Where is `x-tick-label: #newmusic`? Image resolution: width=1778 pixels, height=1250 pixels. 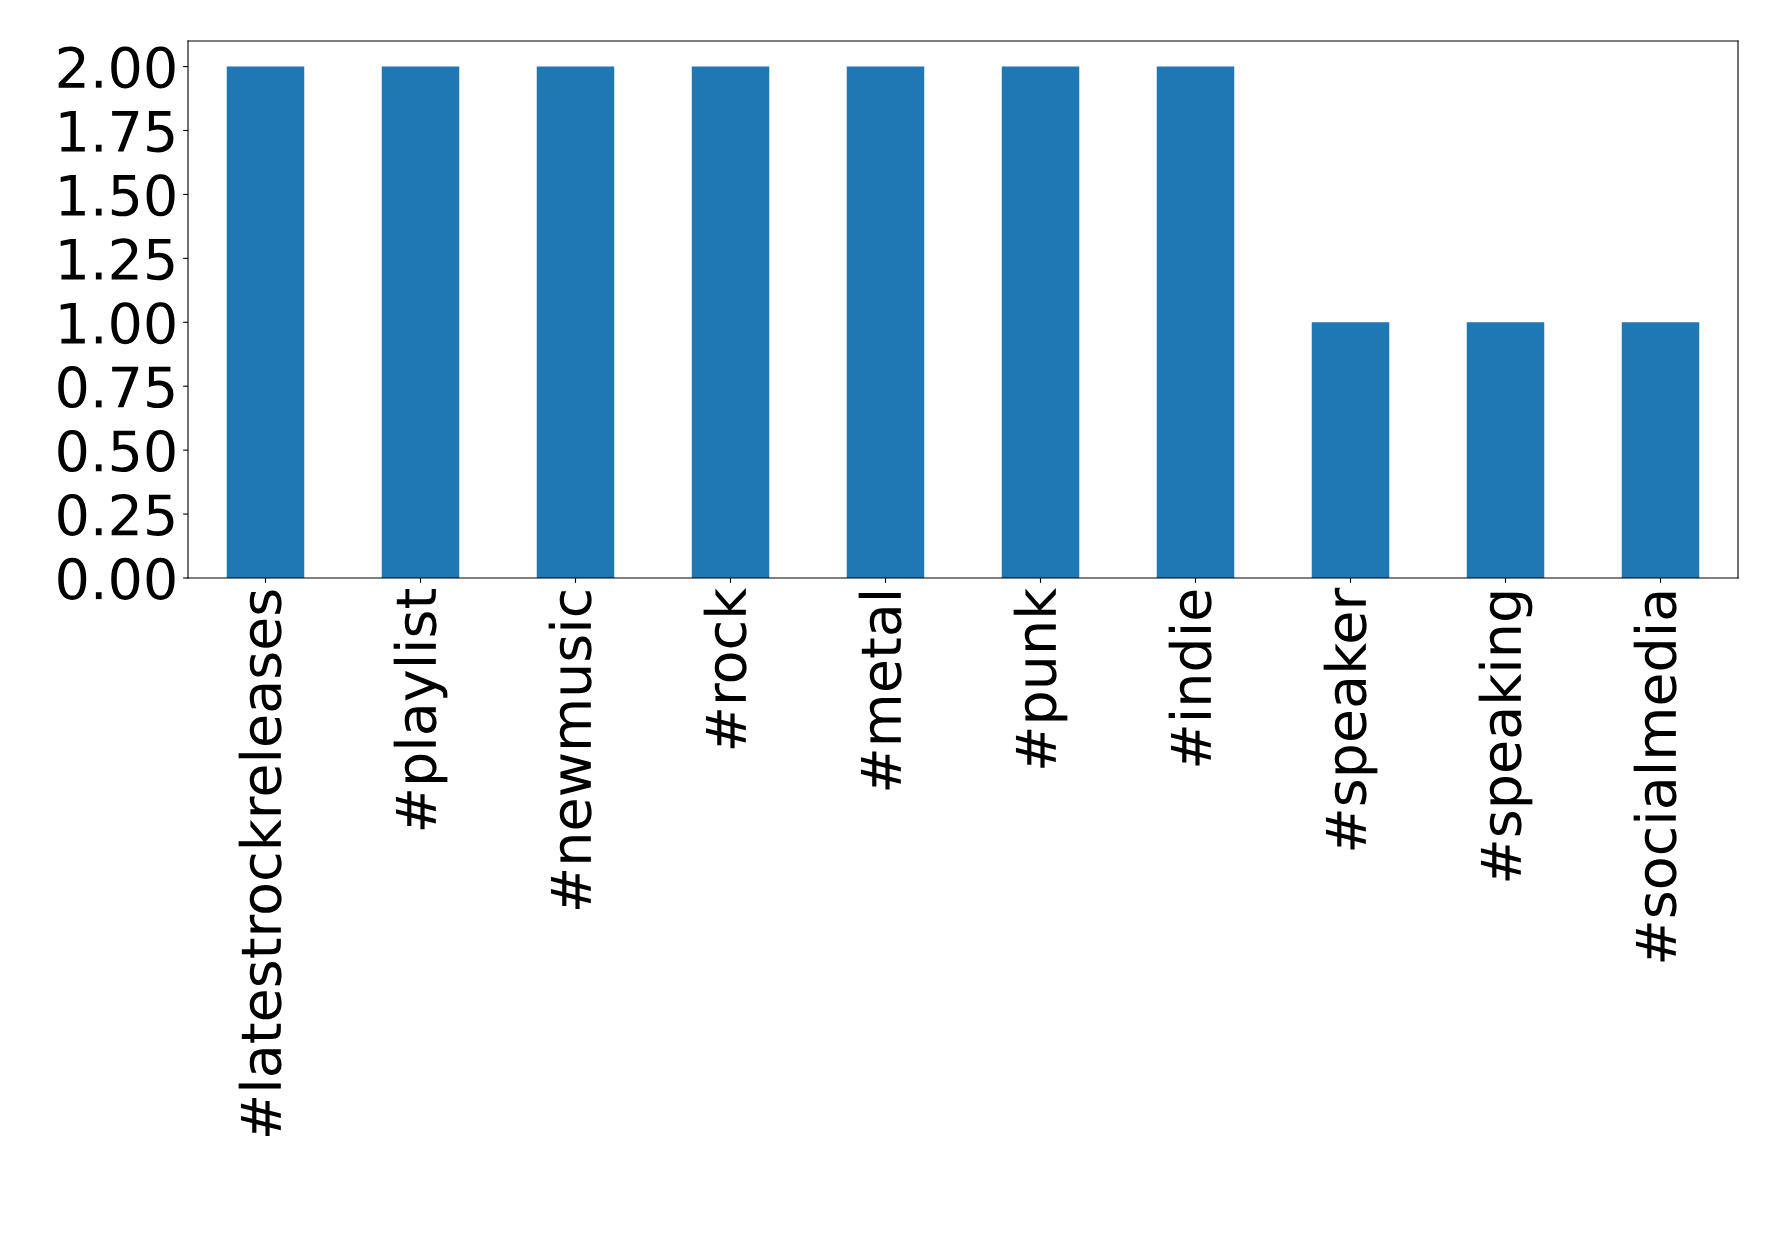
x-tick-label: #newmusic is located at coordinates (570, 750).